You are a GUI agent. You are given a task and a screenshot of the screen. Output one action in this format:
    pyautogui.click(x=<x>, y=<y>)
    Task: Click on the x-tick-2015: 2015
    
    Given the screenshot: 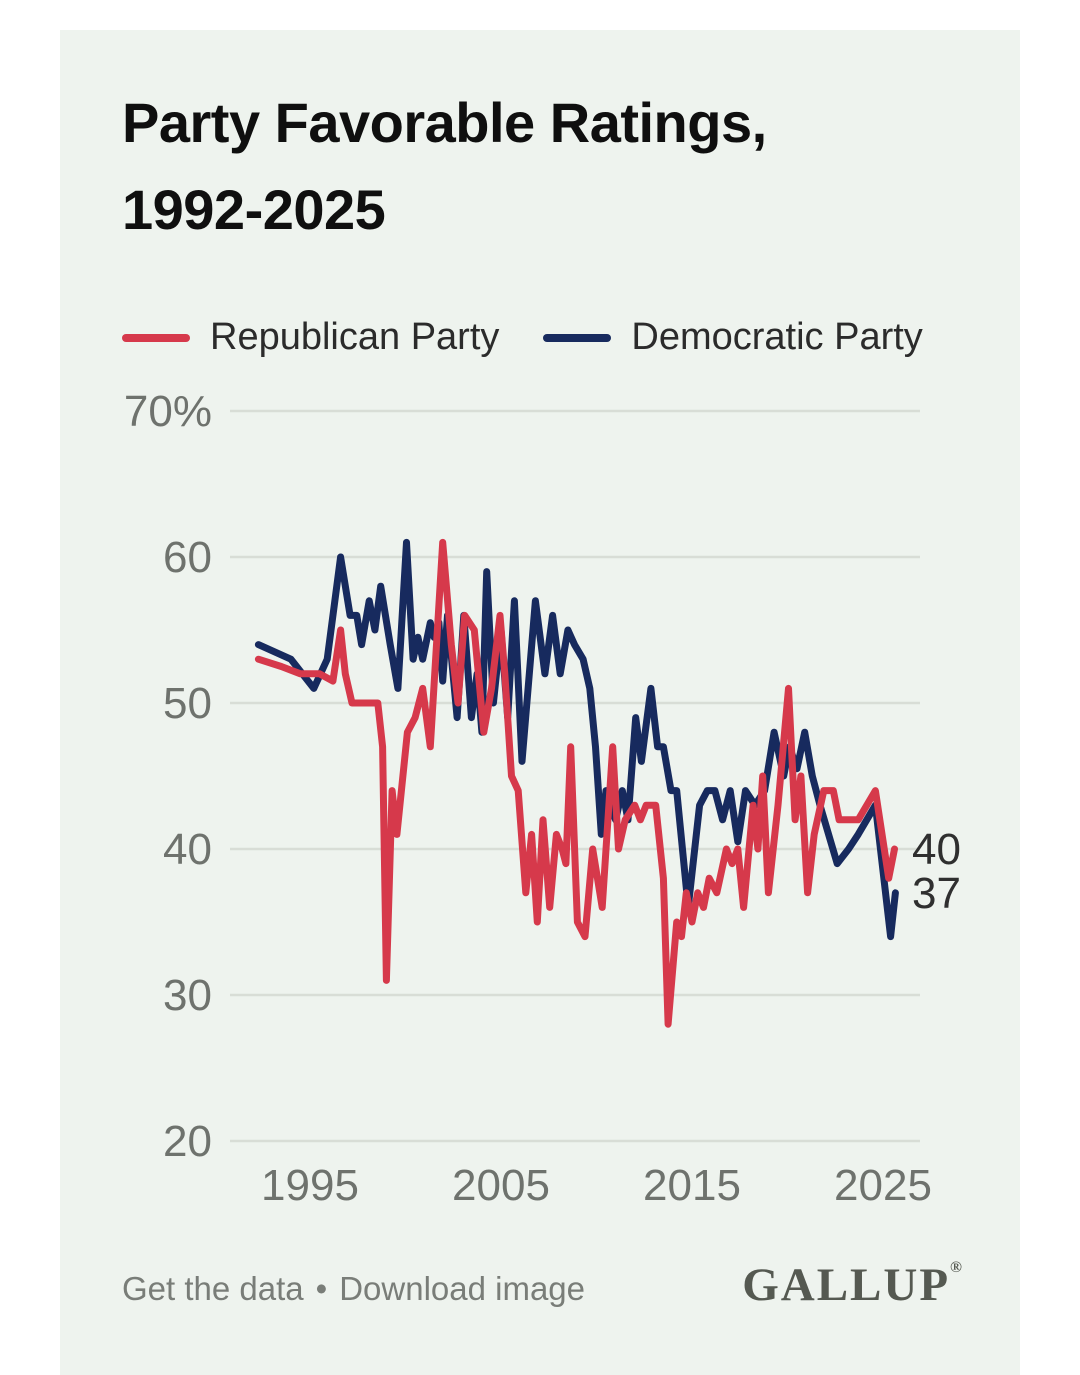 What is the action you would take?
    pyautogui.click(x=692, y=1185)
    